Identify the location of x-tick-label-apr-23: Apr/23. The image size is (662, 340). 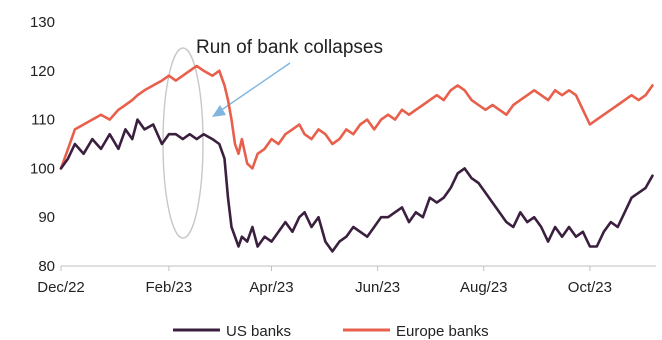
(271, 287).